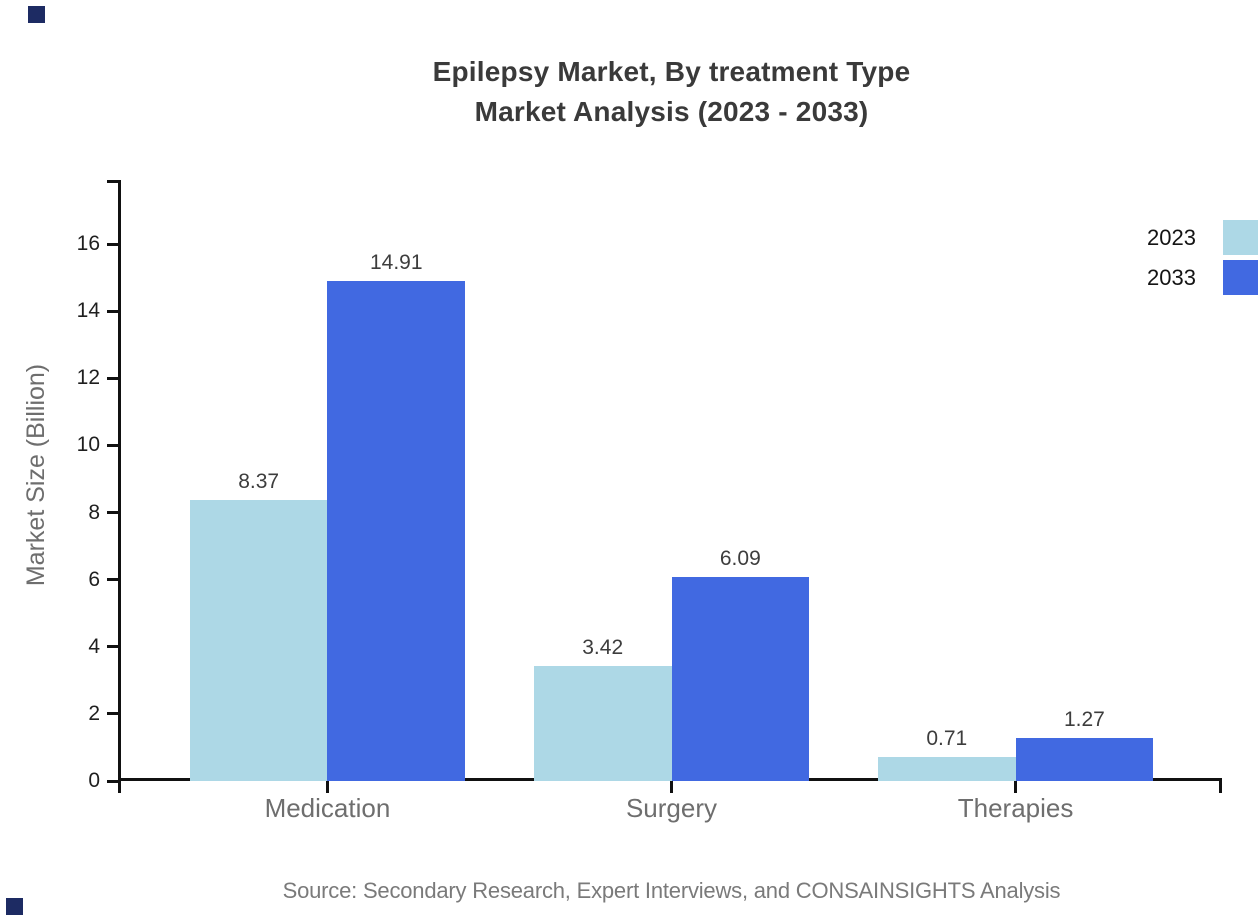  I want to click on brand-corner-bottom-left, so click(14, 906).